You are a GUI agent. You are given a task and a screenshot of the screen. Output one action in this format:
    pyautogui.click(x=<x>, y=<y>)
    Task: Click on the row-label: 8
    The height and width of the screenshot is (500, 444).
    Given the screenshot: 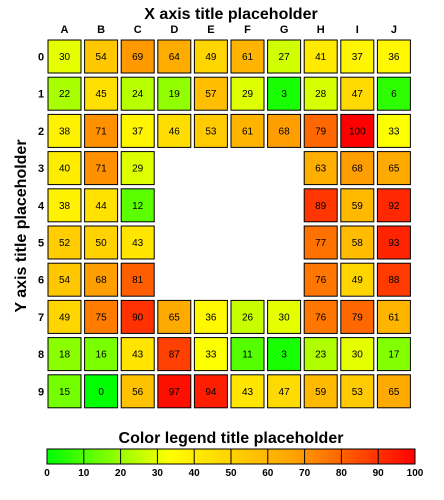 What is the action you would take?
    pyautogui.click(x=41, y=355)
    